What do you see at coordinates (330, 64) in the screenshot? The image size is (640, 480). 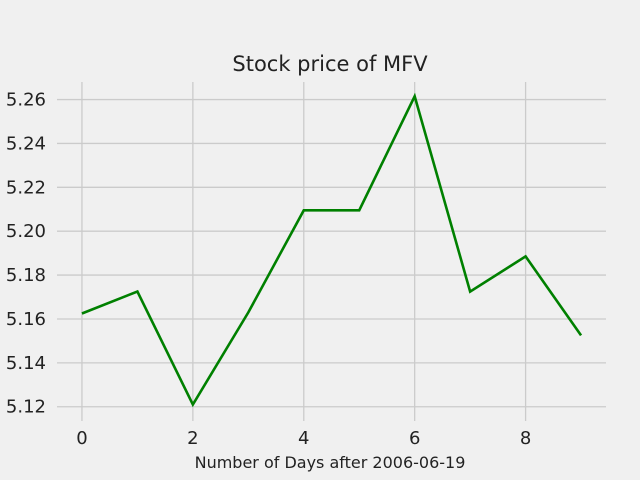 I see `chart-title: Stock price of MFV` at bounding box center [330, 64].